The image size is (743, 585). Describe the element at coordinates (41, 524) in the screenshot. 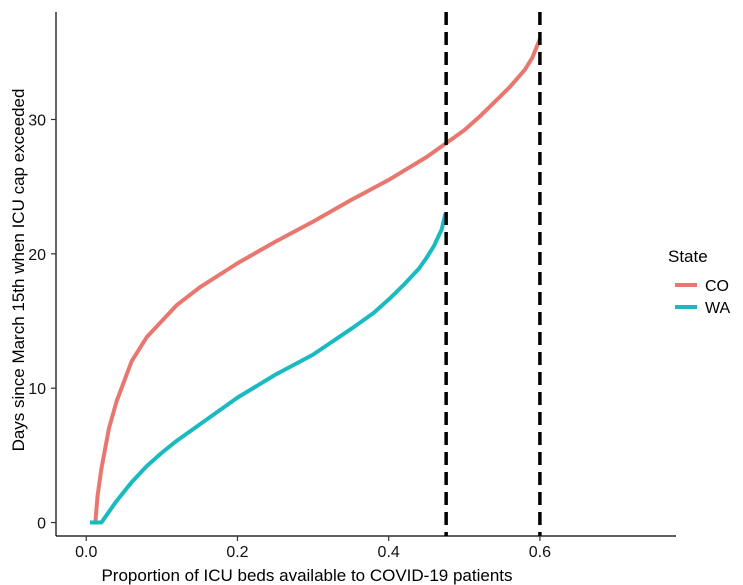

I see `y-tick-label: 0` at that location.